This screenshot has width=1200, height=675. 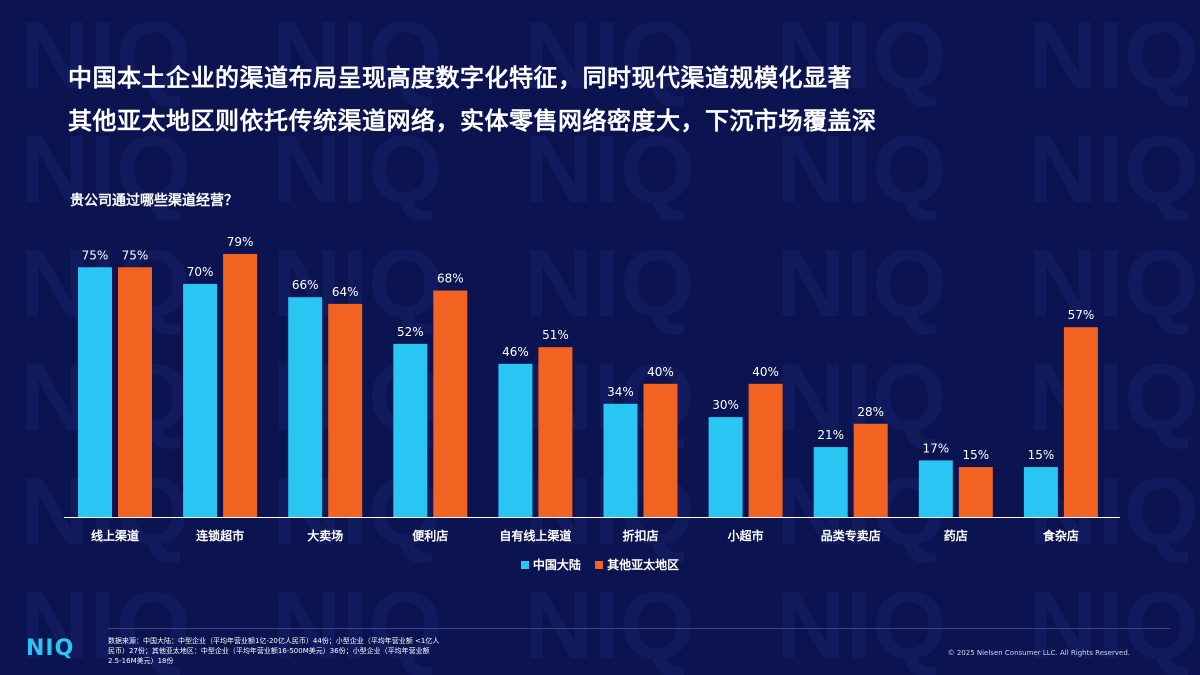 What do you see at coordinates (115, 535) in the screenshot?
I see `category-label: 线上渠道` at bounding box center [115, 535].